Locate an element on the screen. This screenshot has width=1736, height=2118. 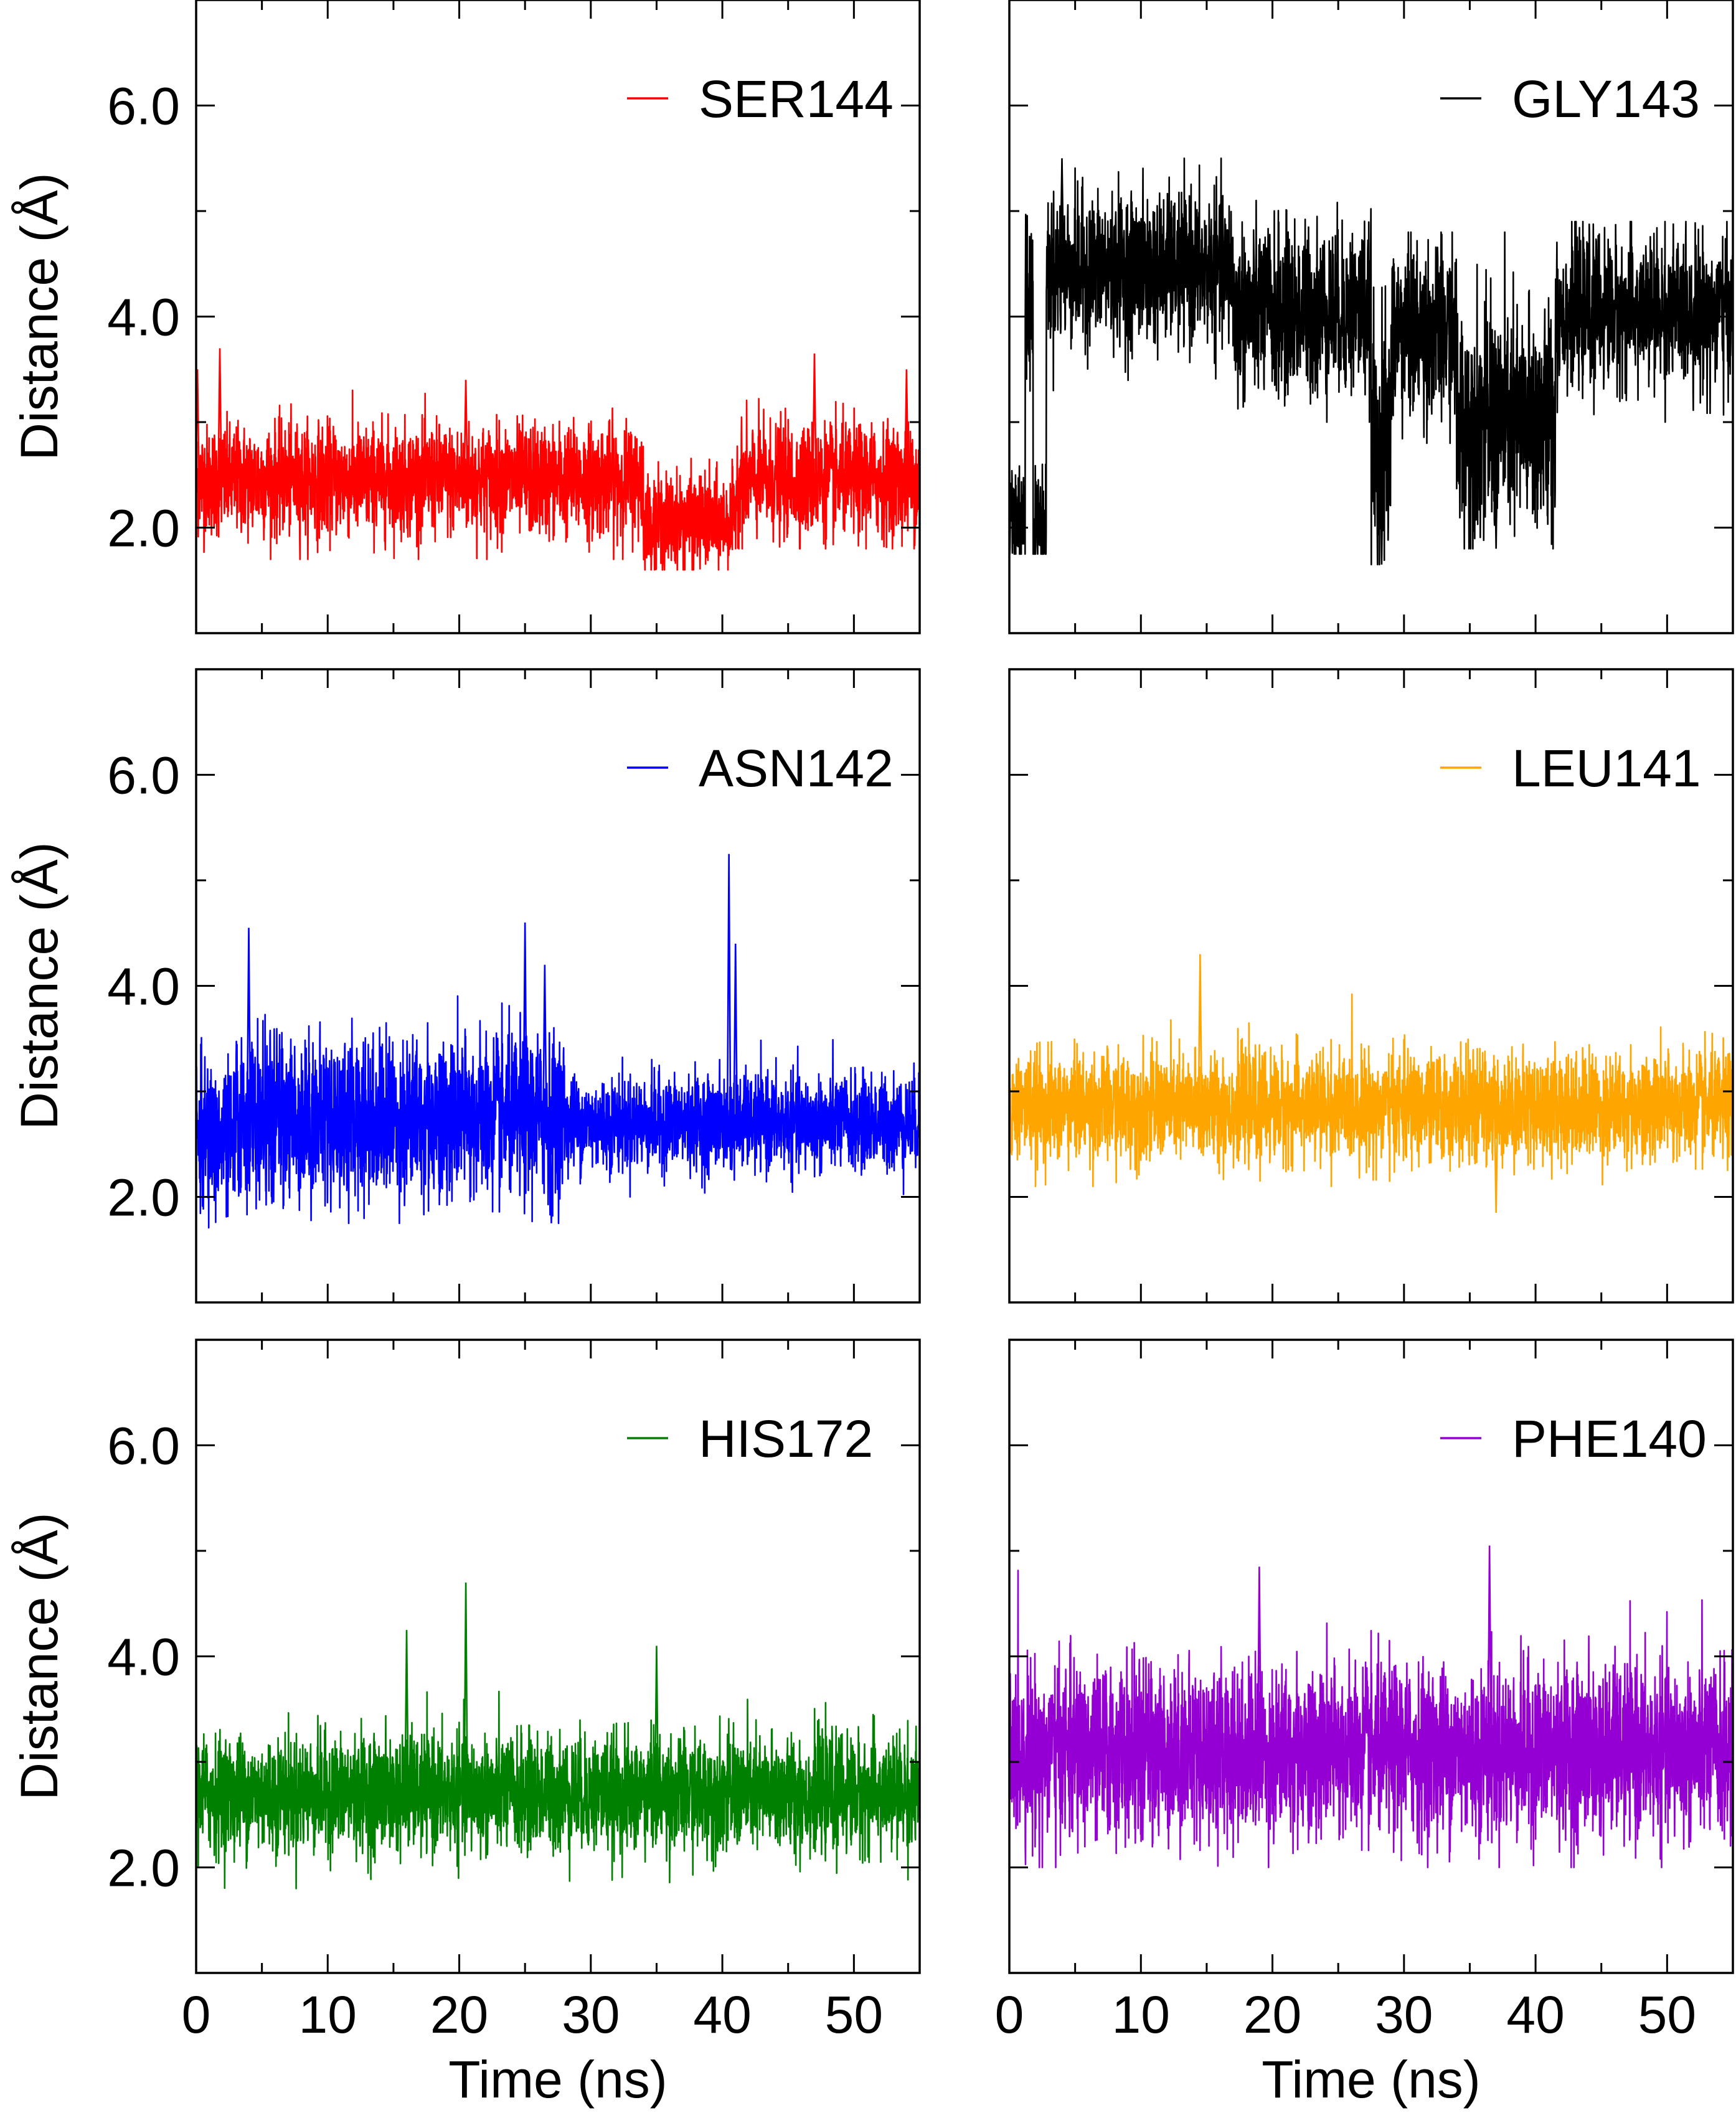
legend-label: LEU141 is located at coordinates (1607, 768).